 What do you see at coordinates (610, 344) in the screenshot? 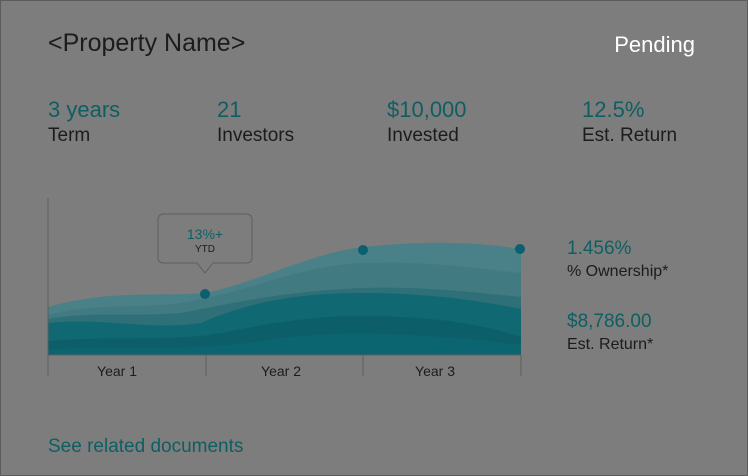
I see `return-label: Est. Return*` at bounding box center [610, 344].